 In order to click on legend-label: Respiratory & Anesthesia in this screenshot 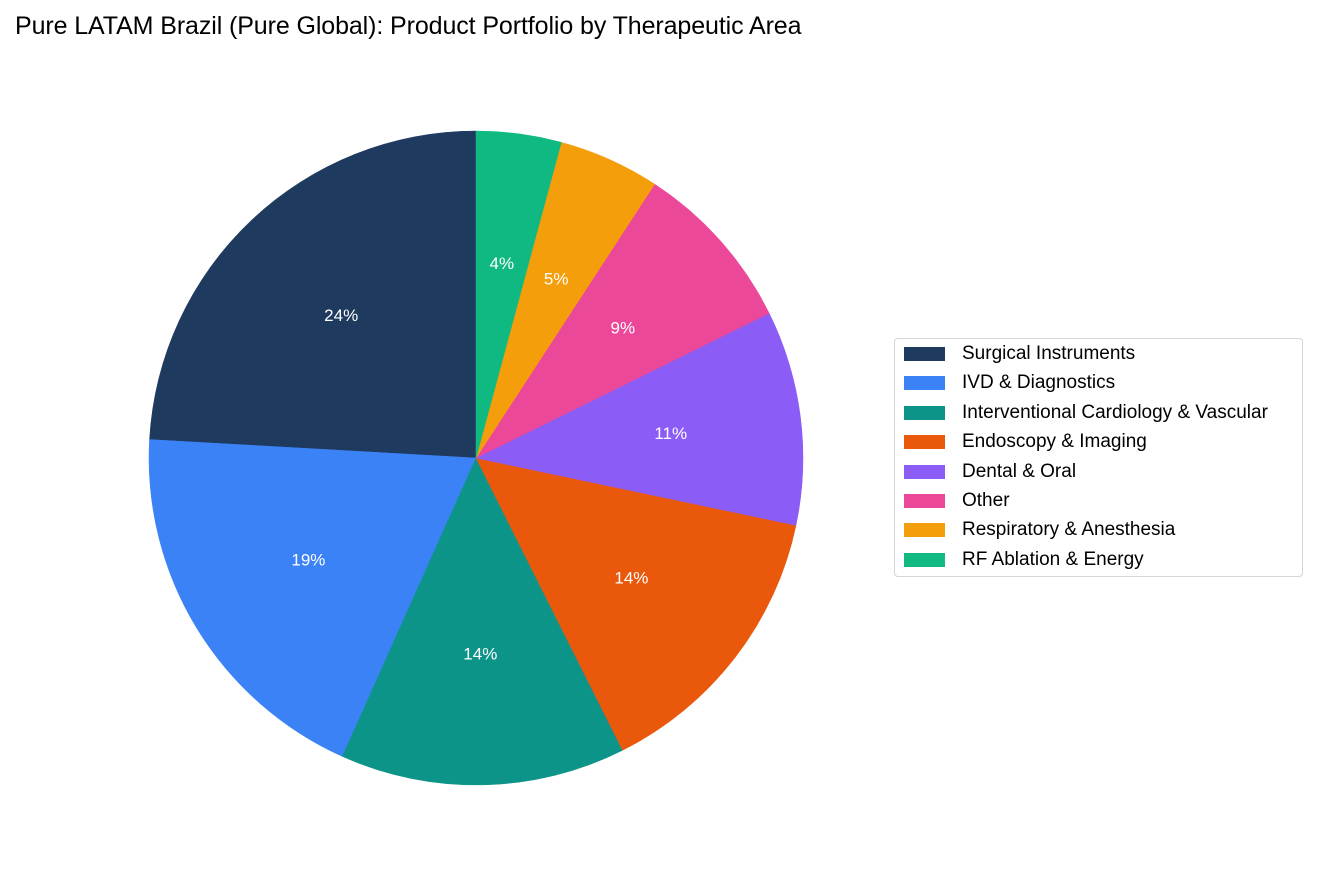, I will do `click(1069, 530)`.